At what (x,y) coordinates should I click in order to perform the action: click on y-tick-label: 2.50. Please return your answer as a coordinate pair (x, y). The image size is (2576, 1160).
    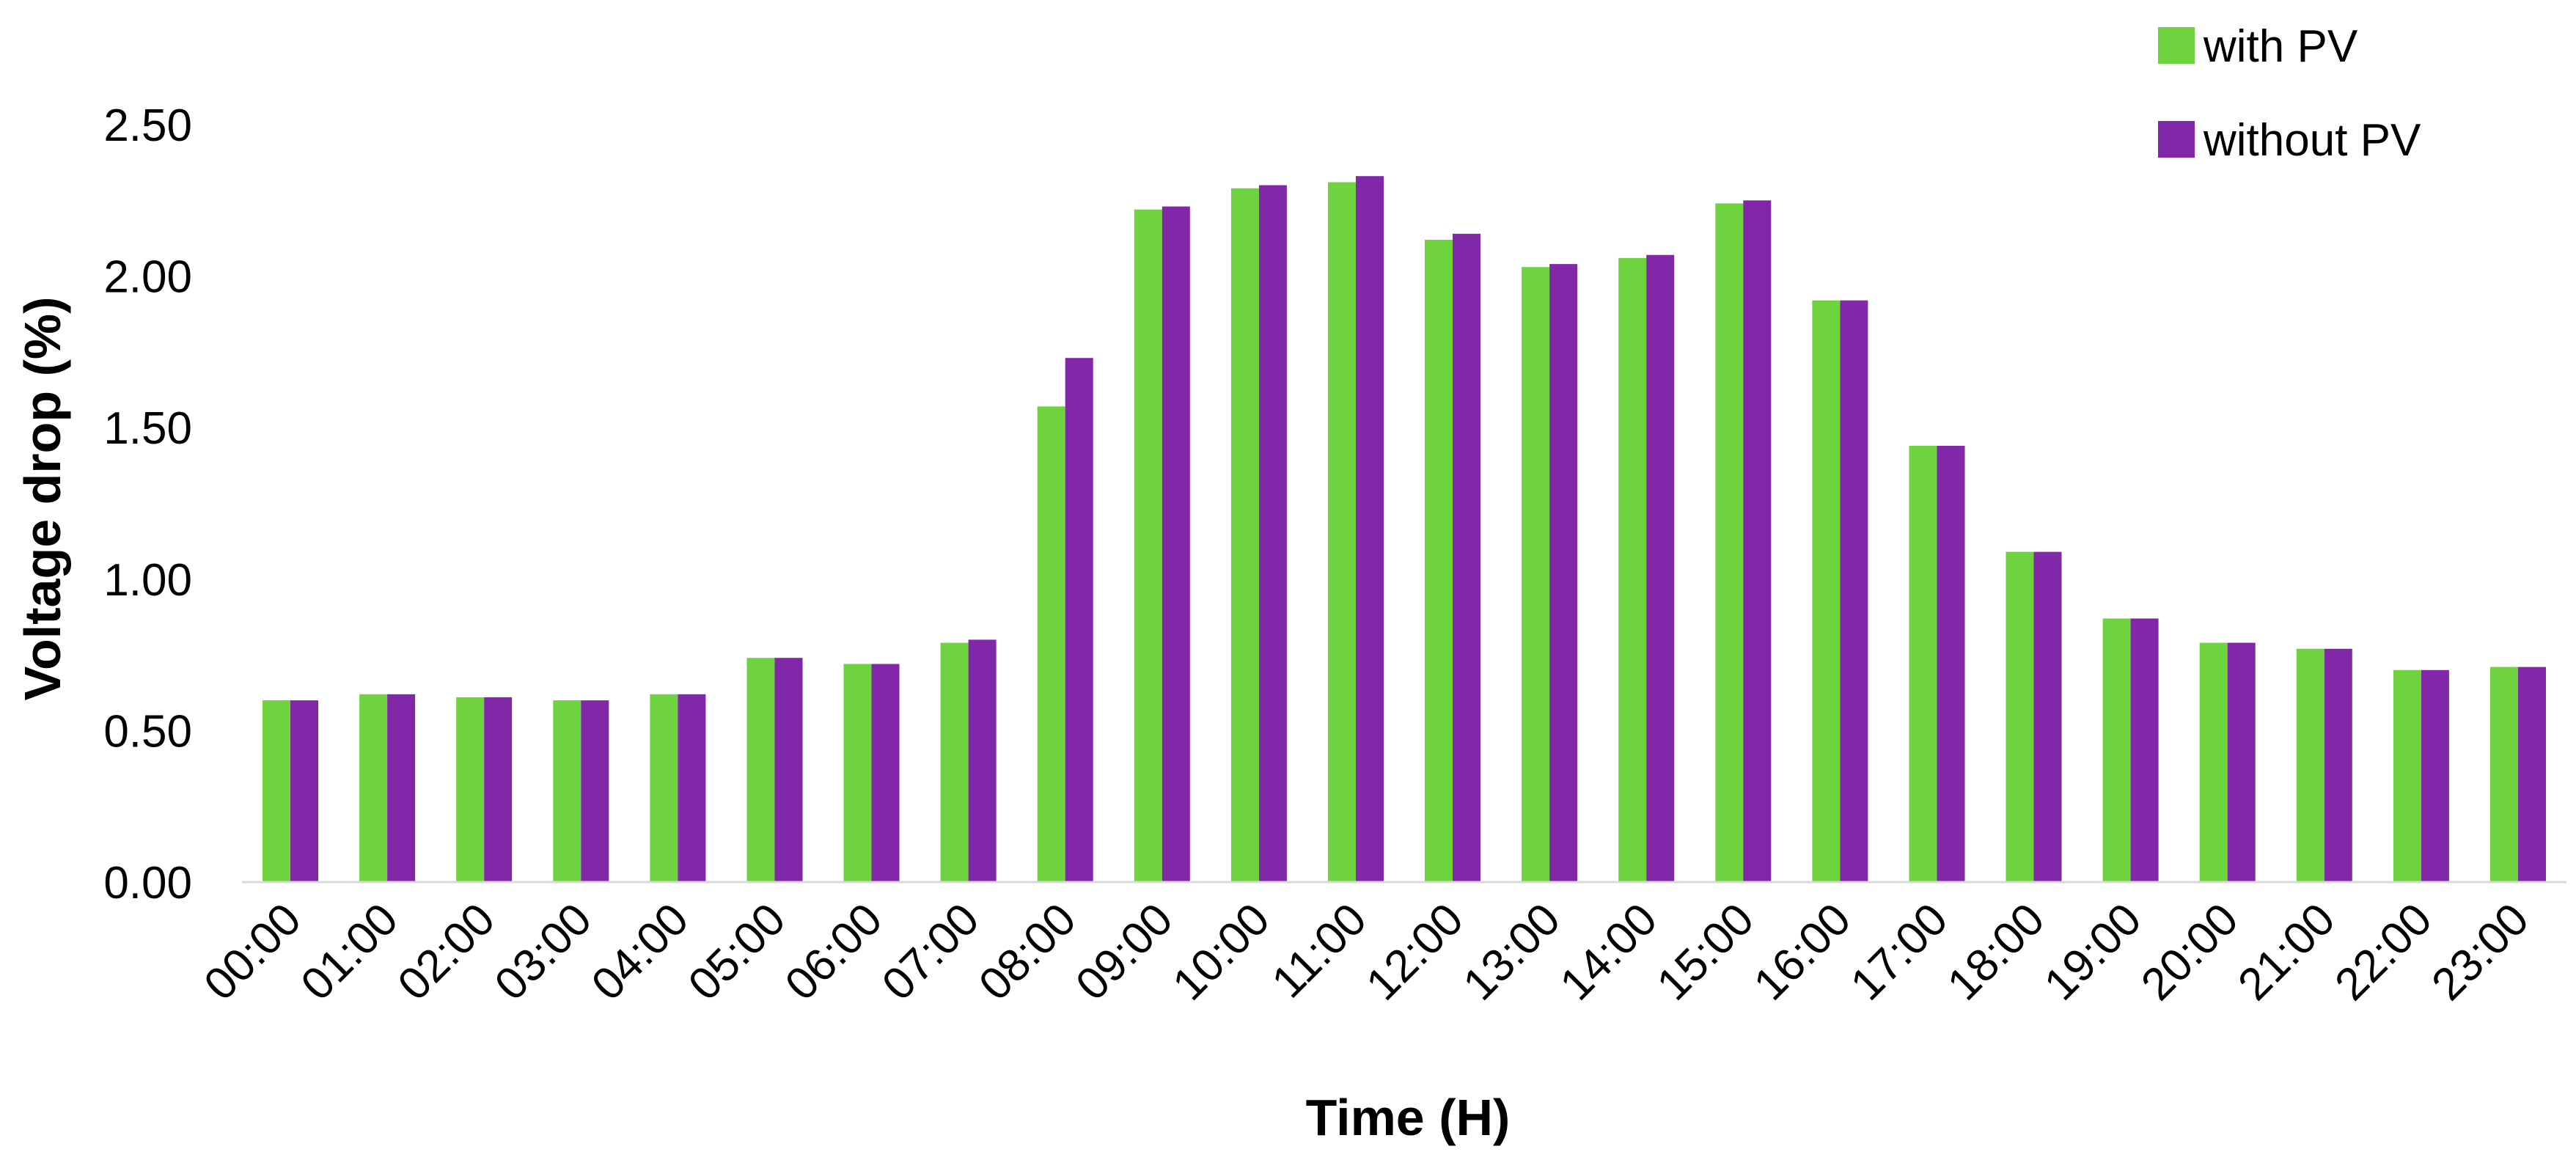
    Looking at the image, I should click on (148, 125).